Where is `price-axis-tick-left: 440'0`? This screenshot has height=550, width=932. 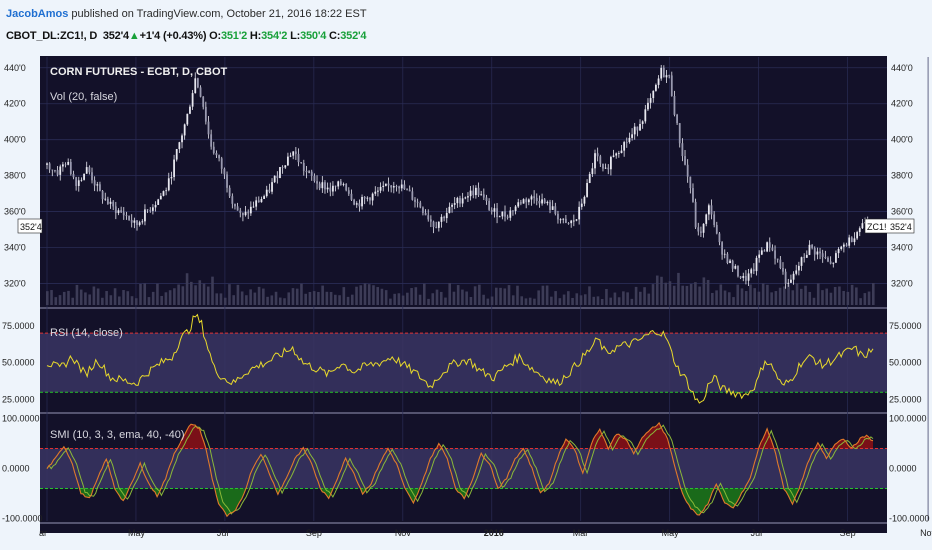
price-axis-tick-left: 440'0 is located at coordinates (15, 68).